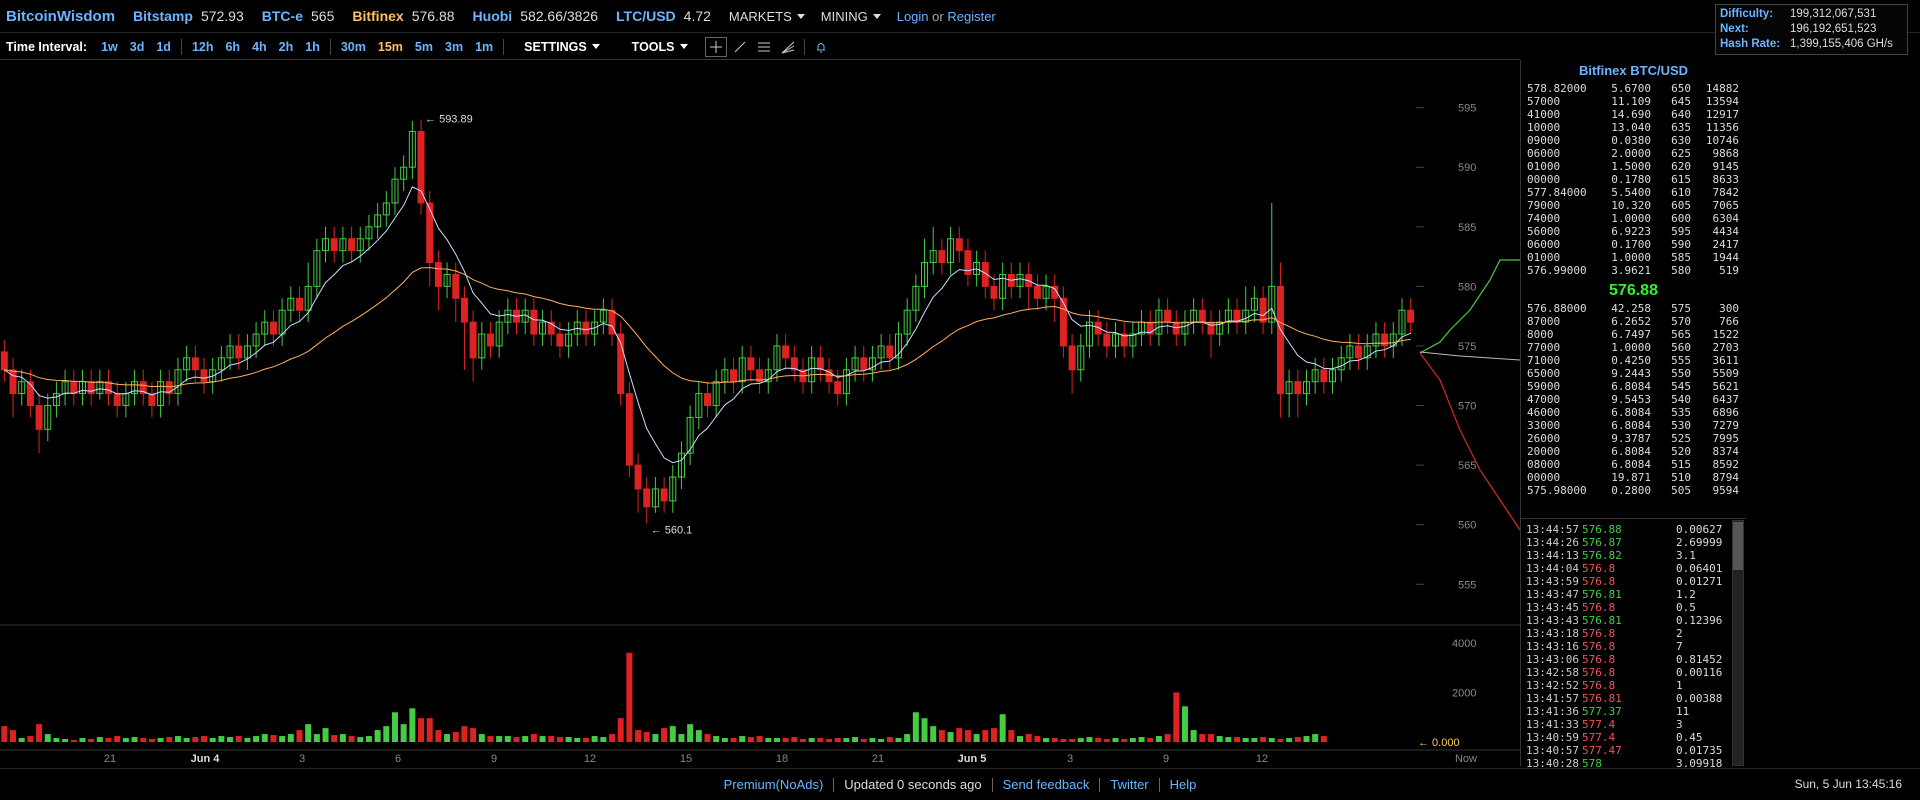 This screenshot has height=800, width=1920. Describe the element at coordinates (353, 46) in the screenshot. I see `interval-30m: 30m` at that location.